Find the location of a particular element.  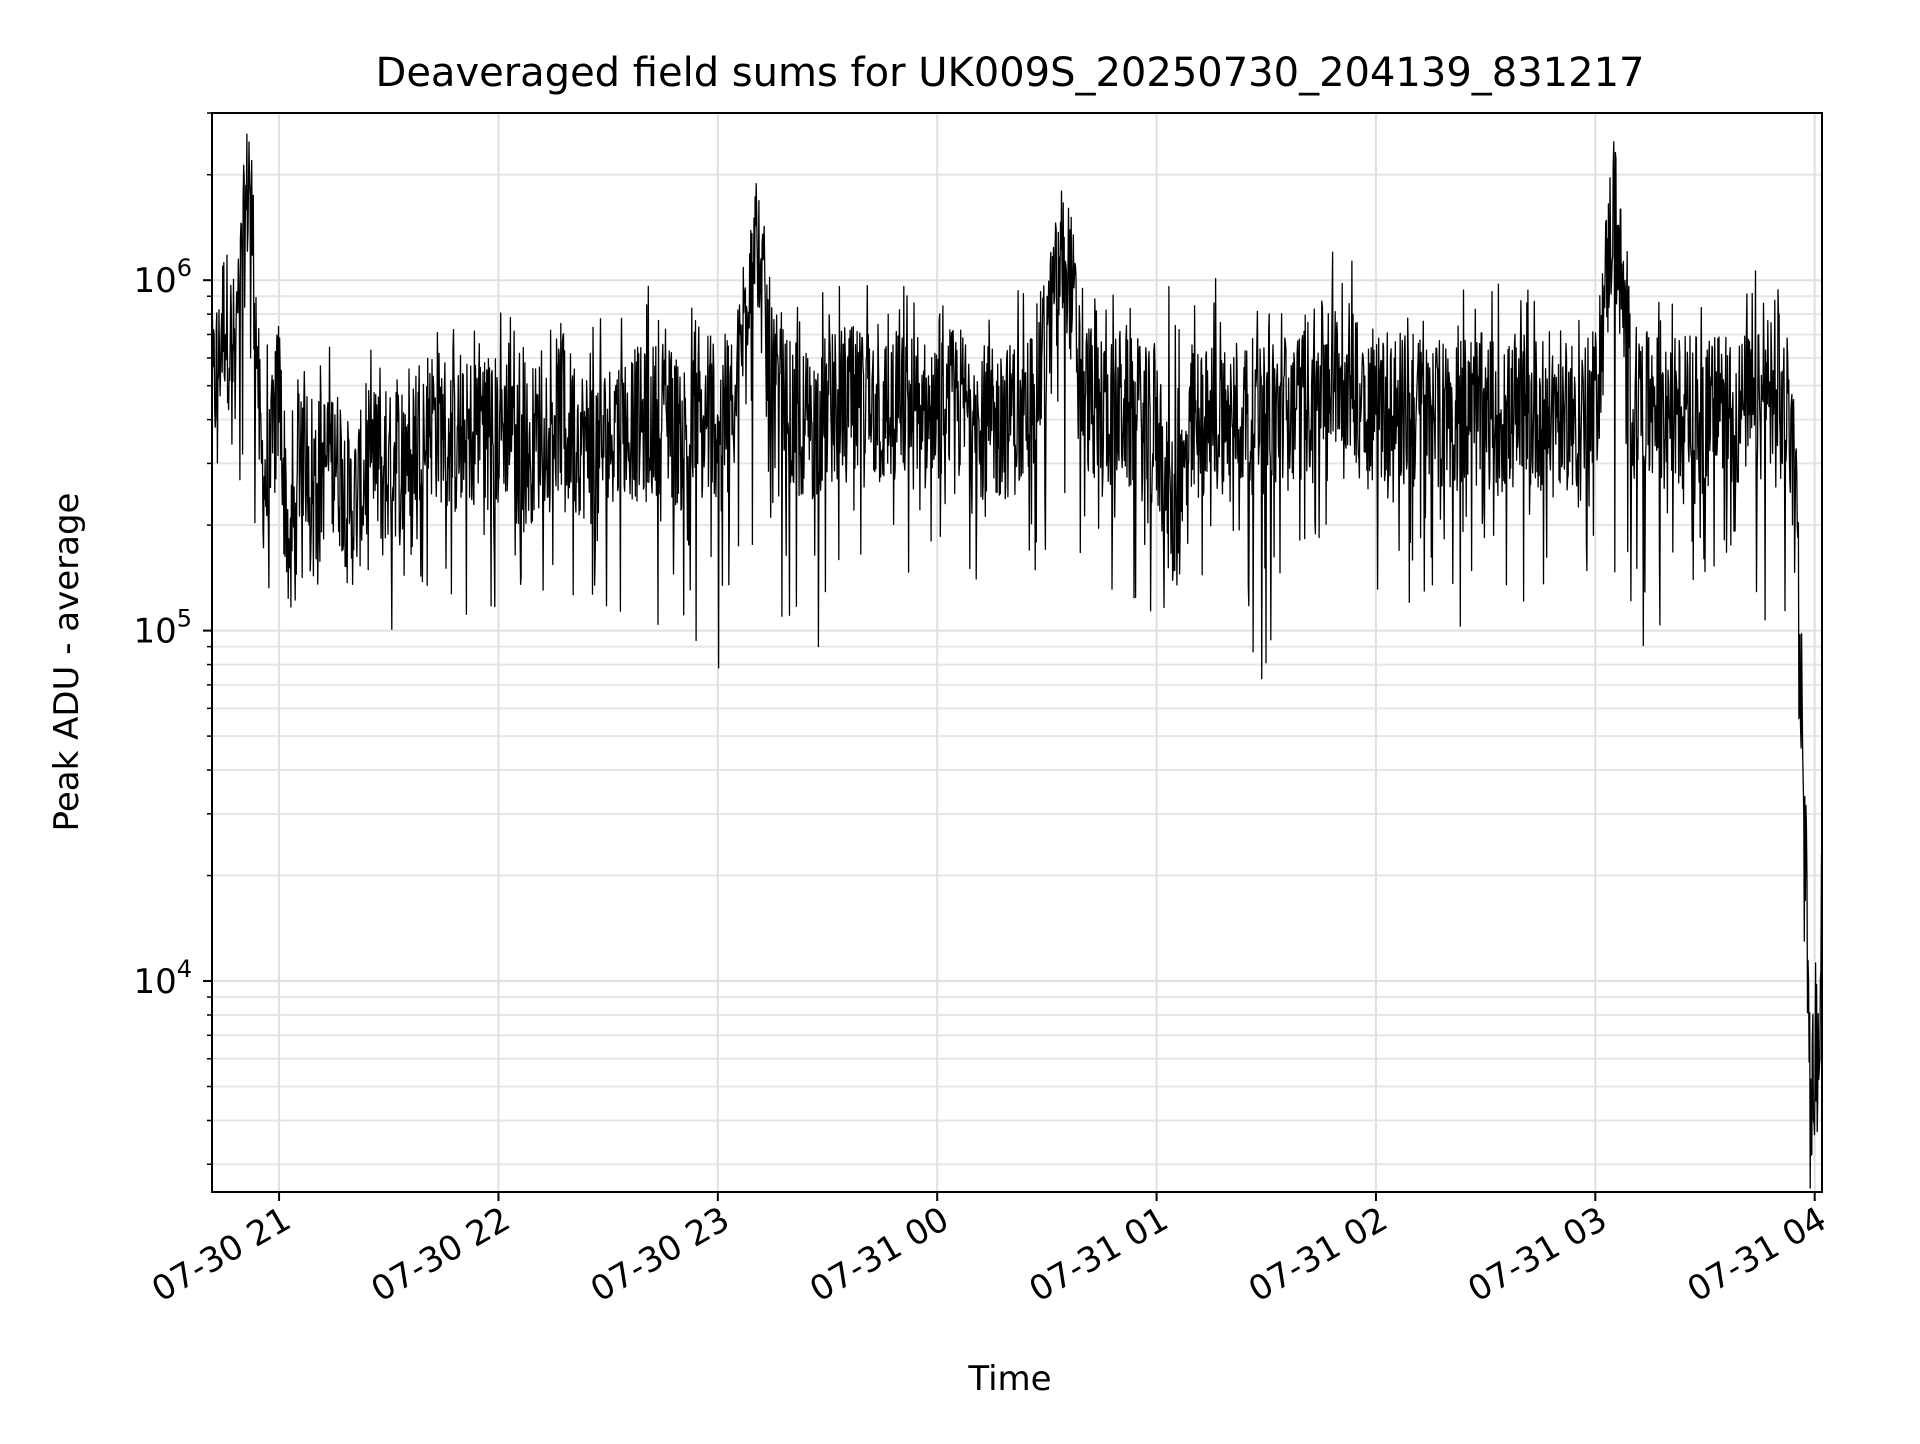

x-axis-label: Time is located at coordinates (1009, 1379).